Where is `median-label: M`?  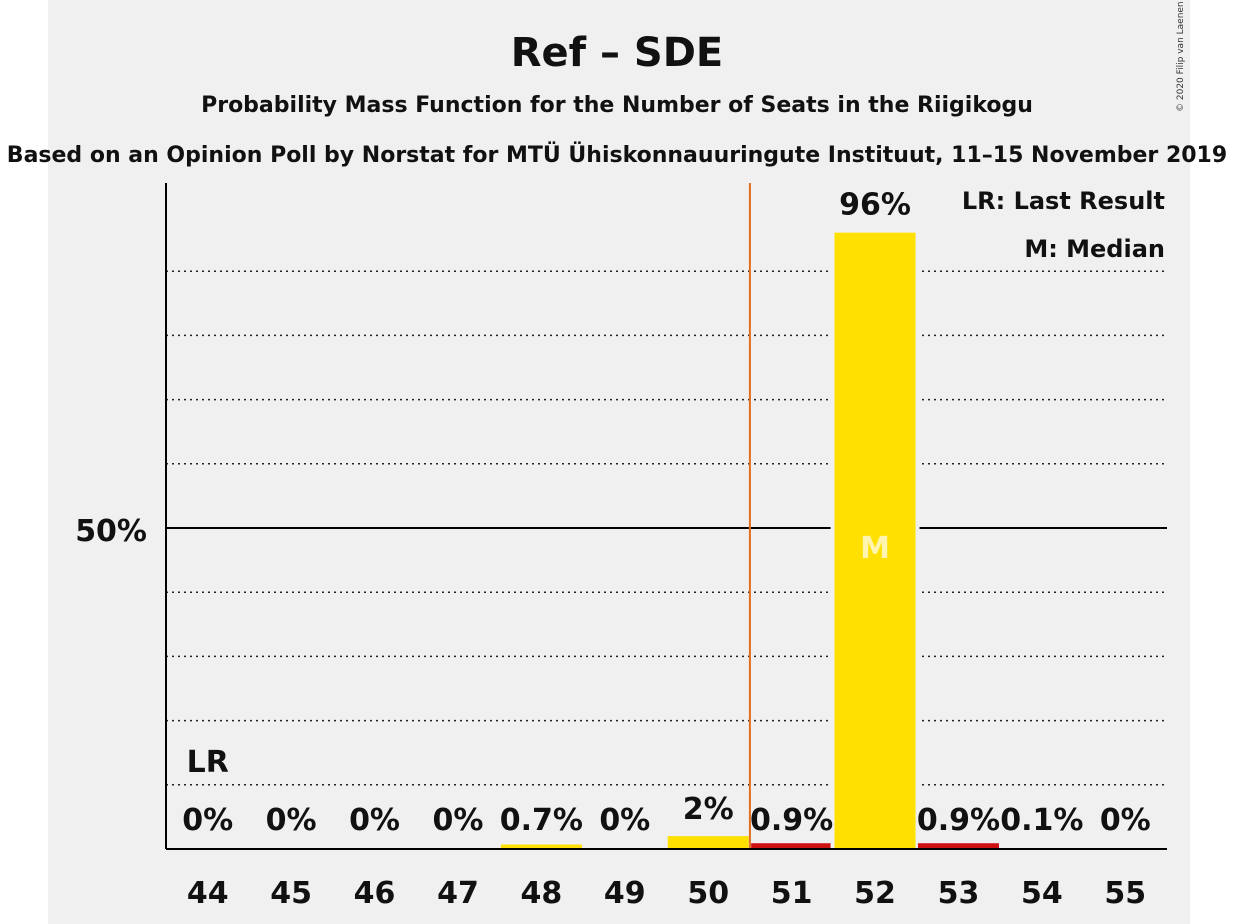
median-label: M is located at coordinates (875, 548).